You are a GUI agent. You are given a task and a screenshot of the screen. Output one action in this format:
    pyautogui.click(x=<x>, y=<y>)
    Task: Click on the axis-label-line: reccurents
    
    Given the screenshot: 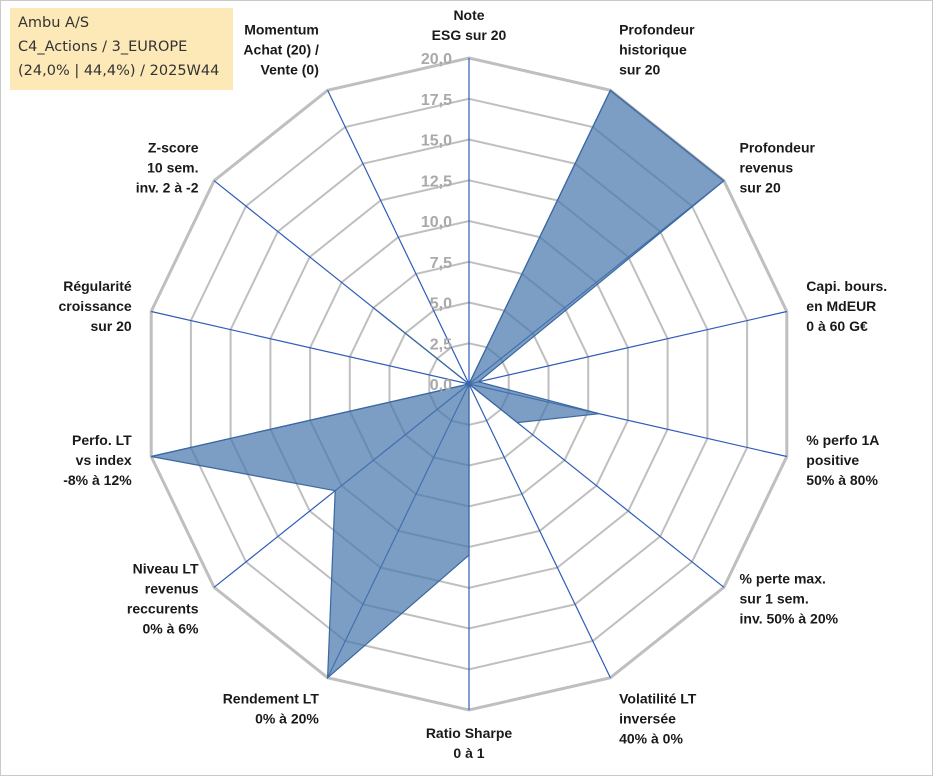 What is the action you would take?
    pyautogui.click(x=163, y=609)
    